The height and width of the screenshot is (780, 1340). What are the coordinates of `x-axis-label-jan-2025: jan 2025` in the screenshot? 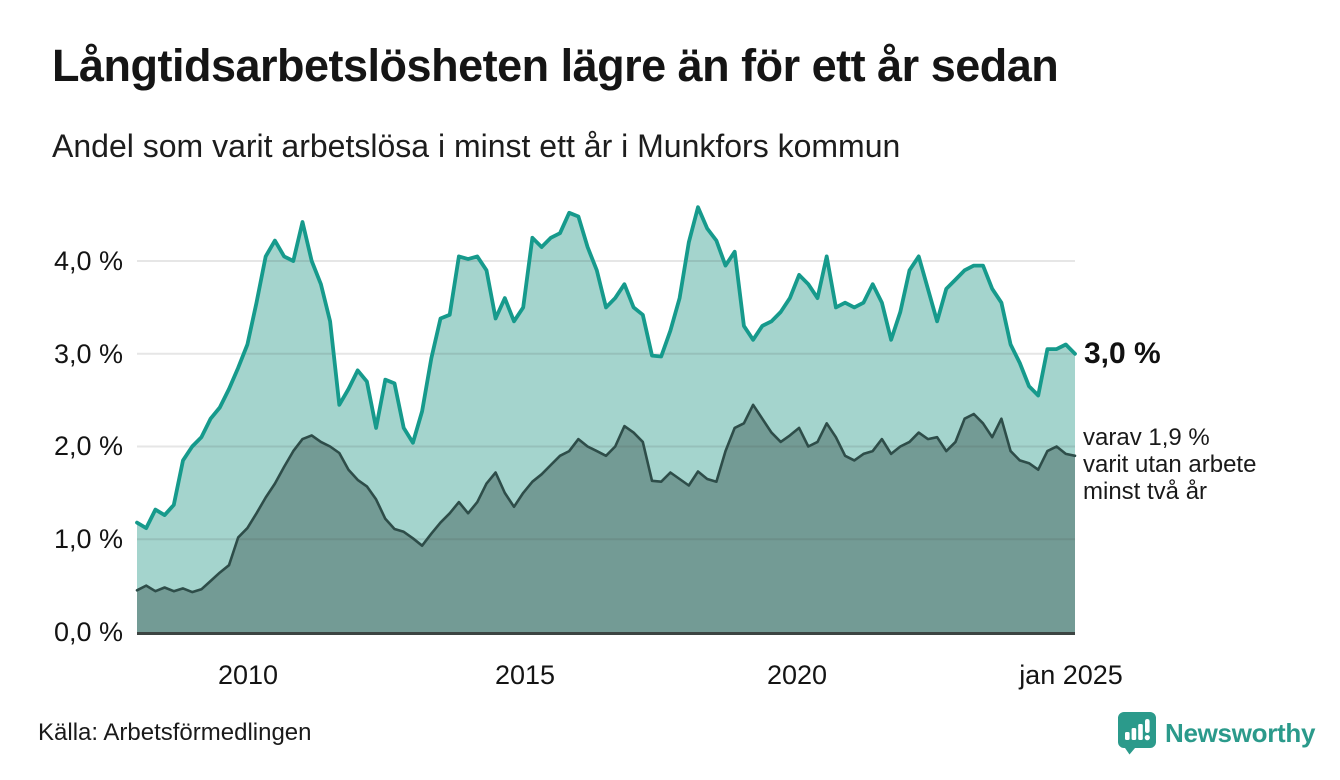 It's located at (1071, 675).